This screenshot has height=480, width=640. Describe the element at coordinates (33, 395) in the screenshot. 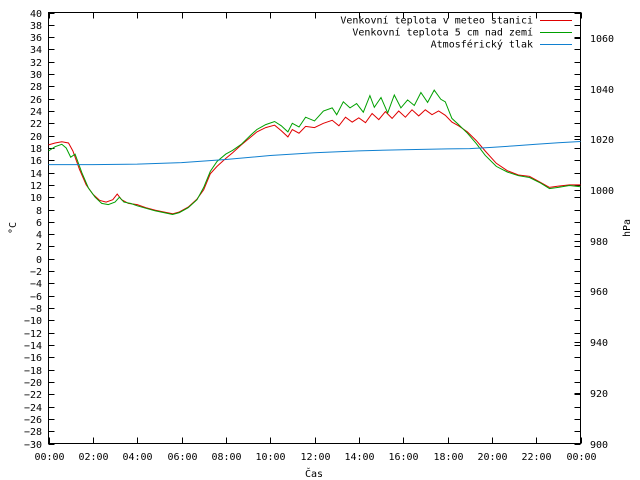

I see `y-left-tick-label: −22` at that location.